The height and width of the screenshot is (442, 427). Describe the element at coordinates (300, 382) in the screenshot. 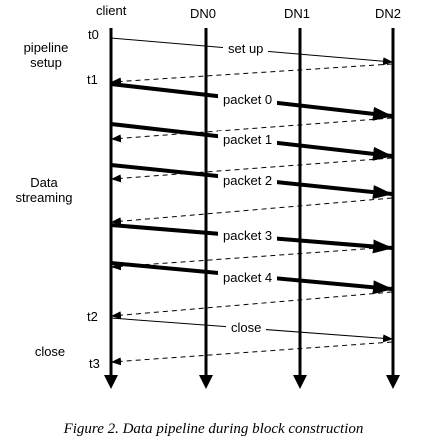

I see `lifeline-dn1-arrowhead` at that location.